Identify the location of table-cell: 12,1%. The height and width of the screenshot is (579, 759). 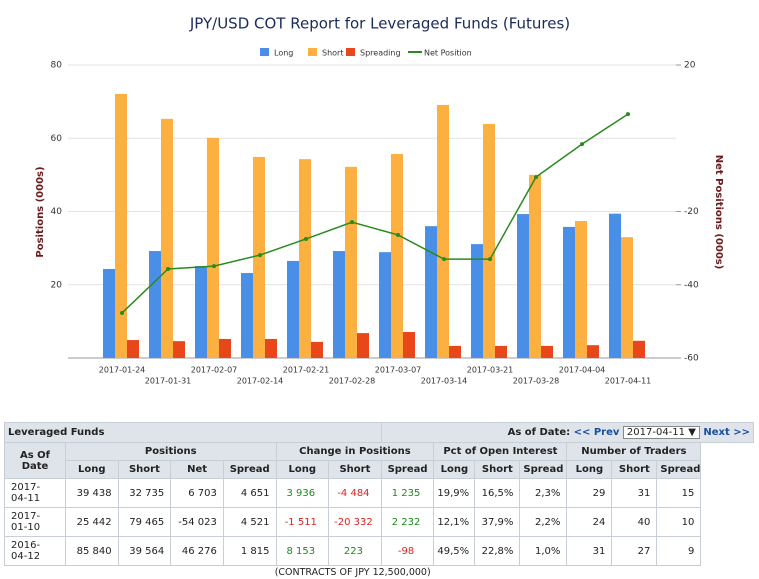
(454, 522).